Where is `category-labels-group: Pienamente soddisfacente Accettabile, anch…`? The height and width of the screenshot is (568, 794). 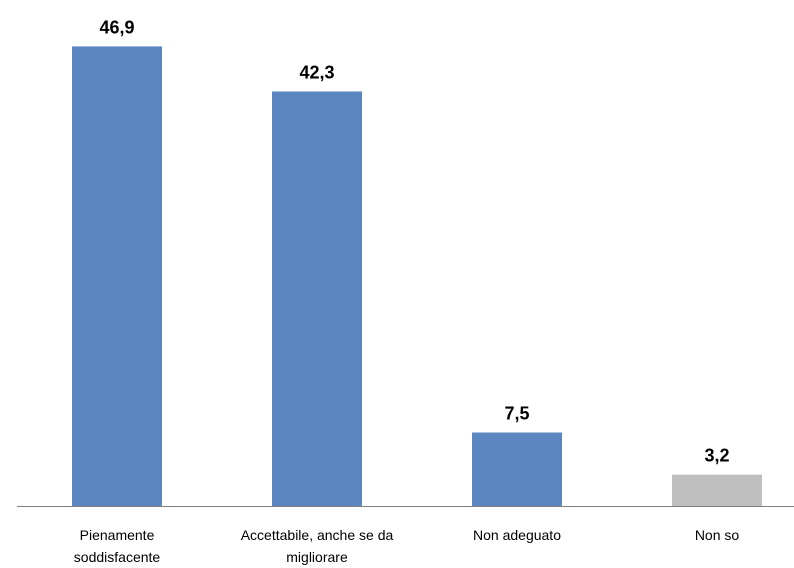
category-labels-group: Pienamente soddisfacente Accettabile, anch… is located at coordinates (407, 546).